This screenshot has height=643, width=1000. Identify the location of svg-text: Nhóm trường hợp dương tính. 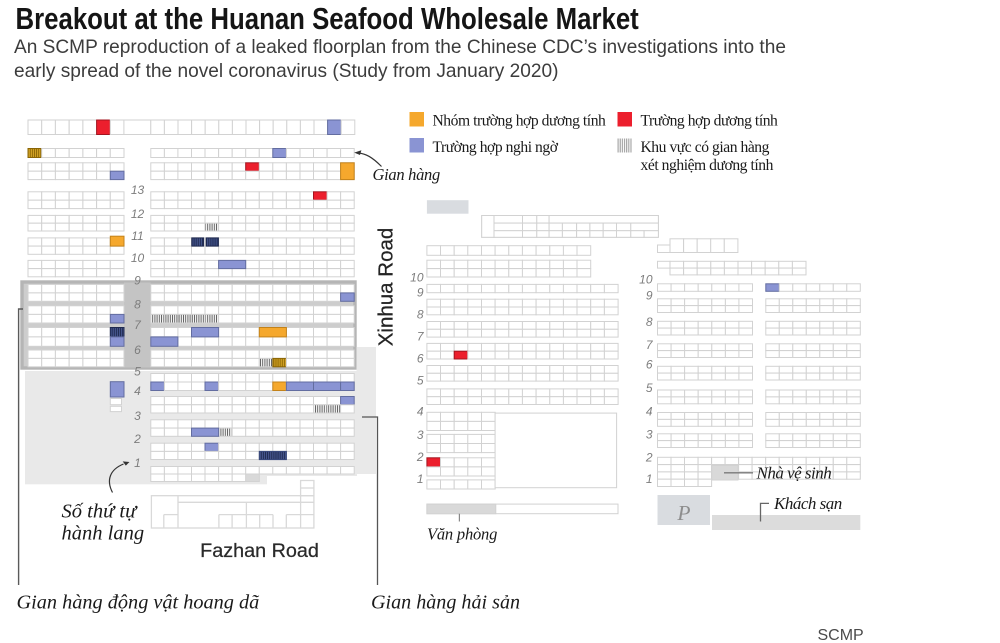
(520, 121).